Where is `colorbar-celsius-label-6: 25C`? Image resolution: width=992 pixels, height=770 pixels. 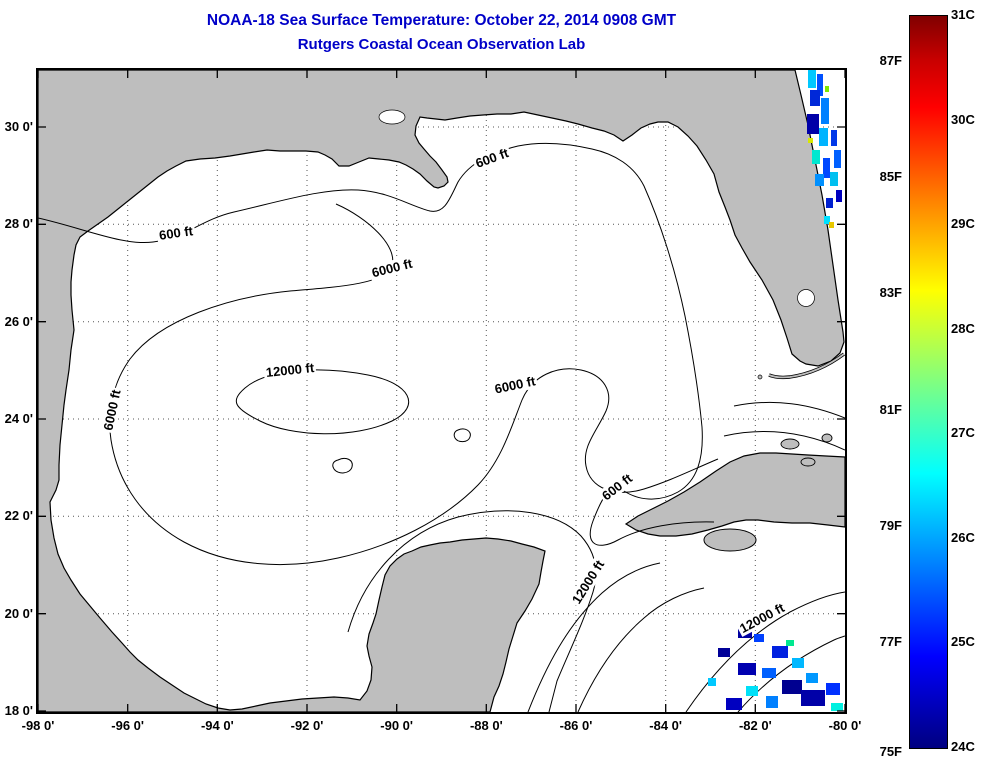 colorbar-celsius-label-6: 25C is located at coordinates (963, 642).